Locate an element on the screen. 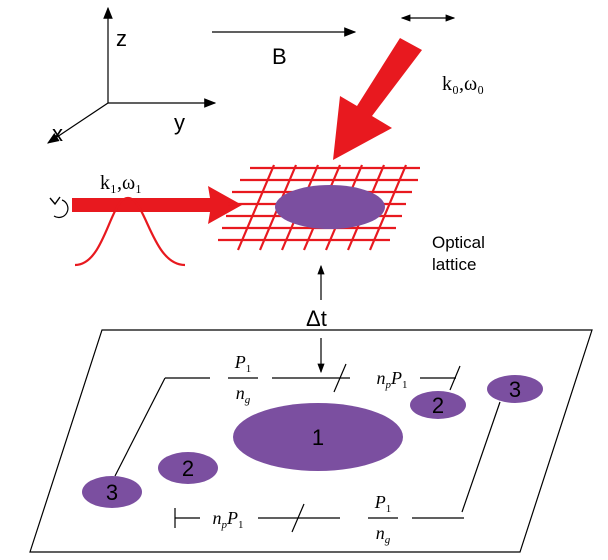 This screenshot has width=608, height=560. beam0-label: k₀,ω₀ is located at coordinates (463, 84).